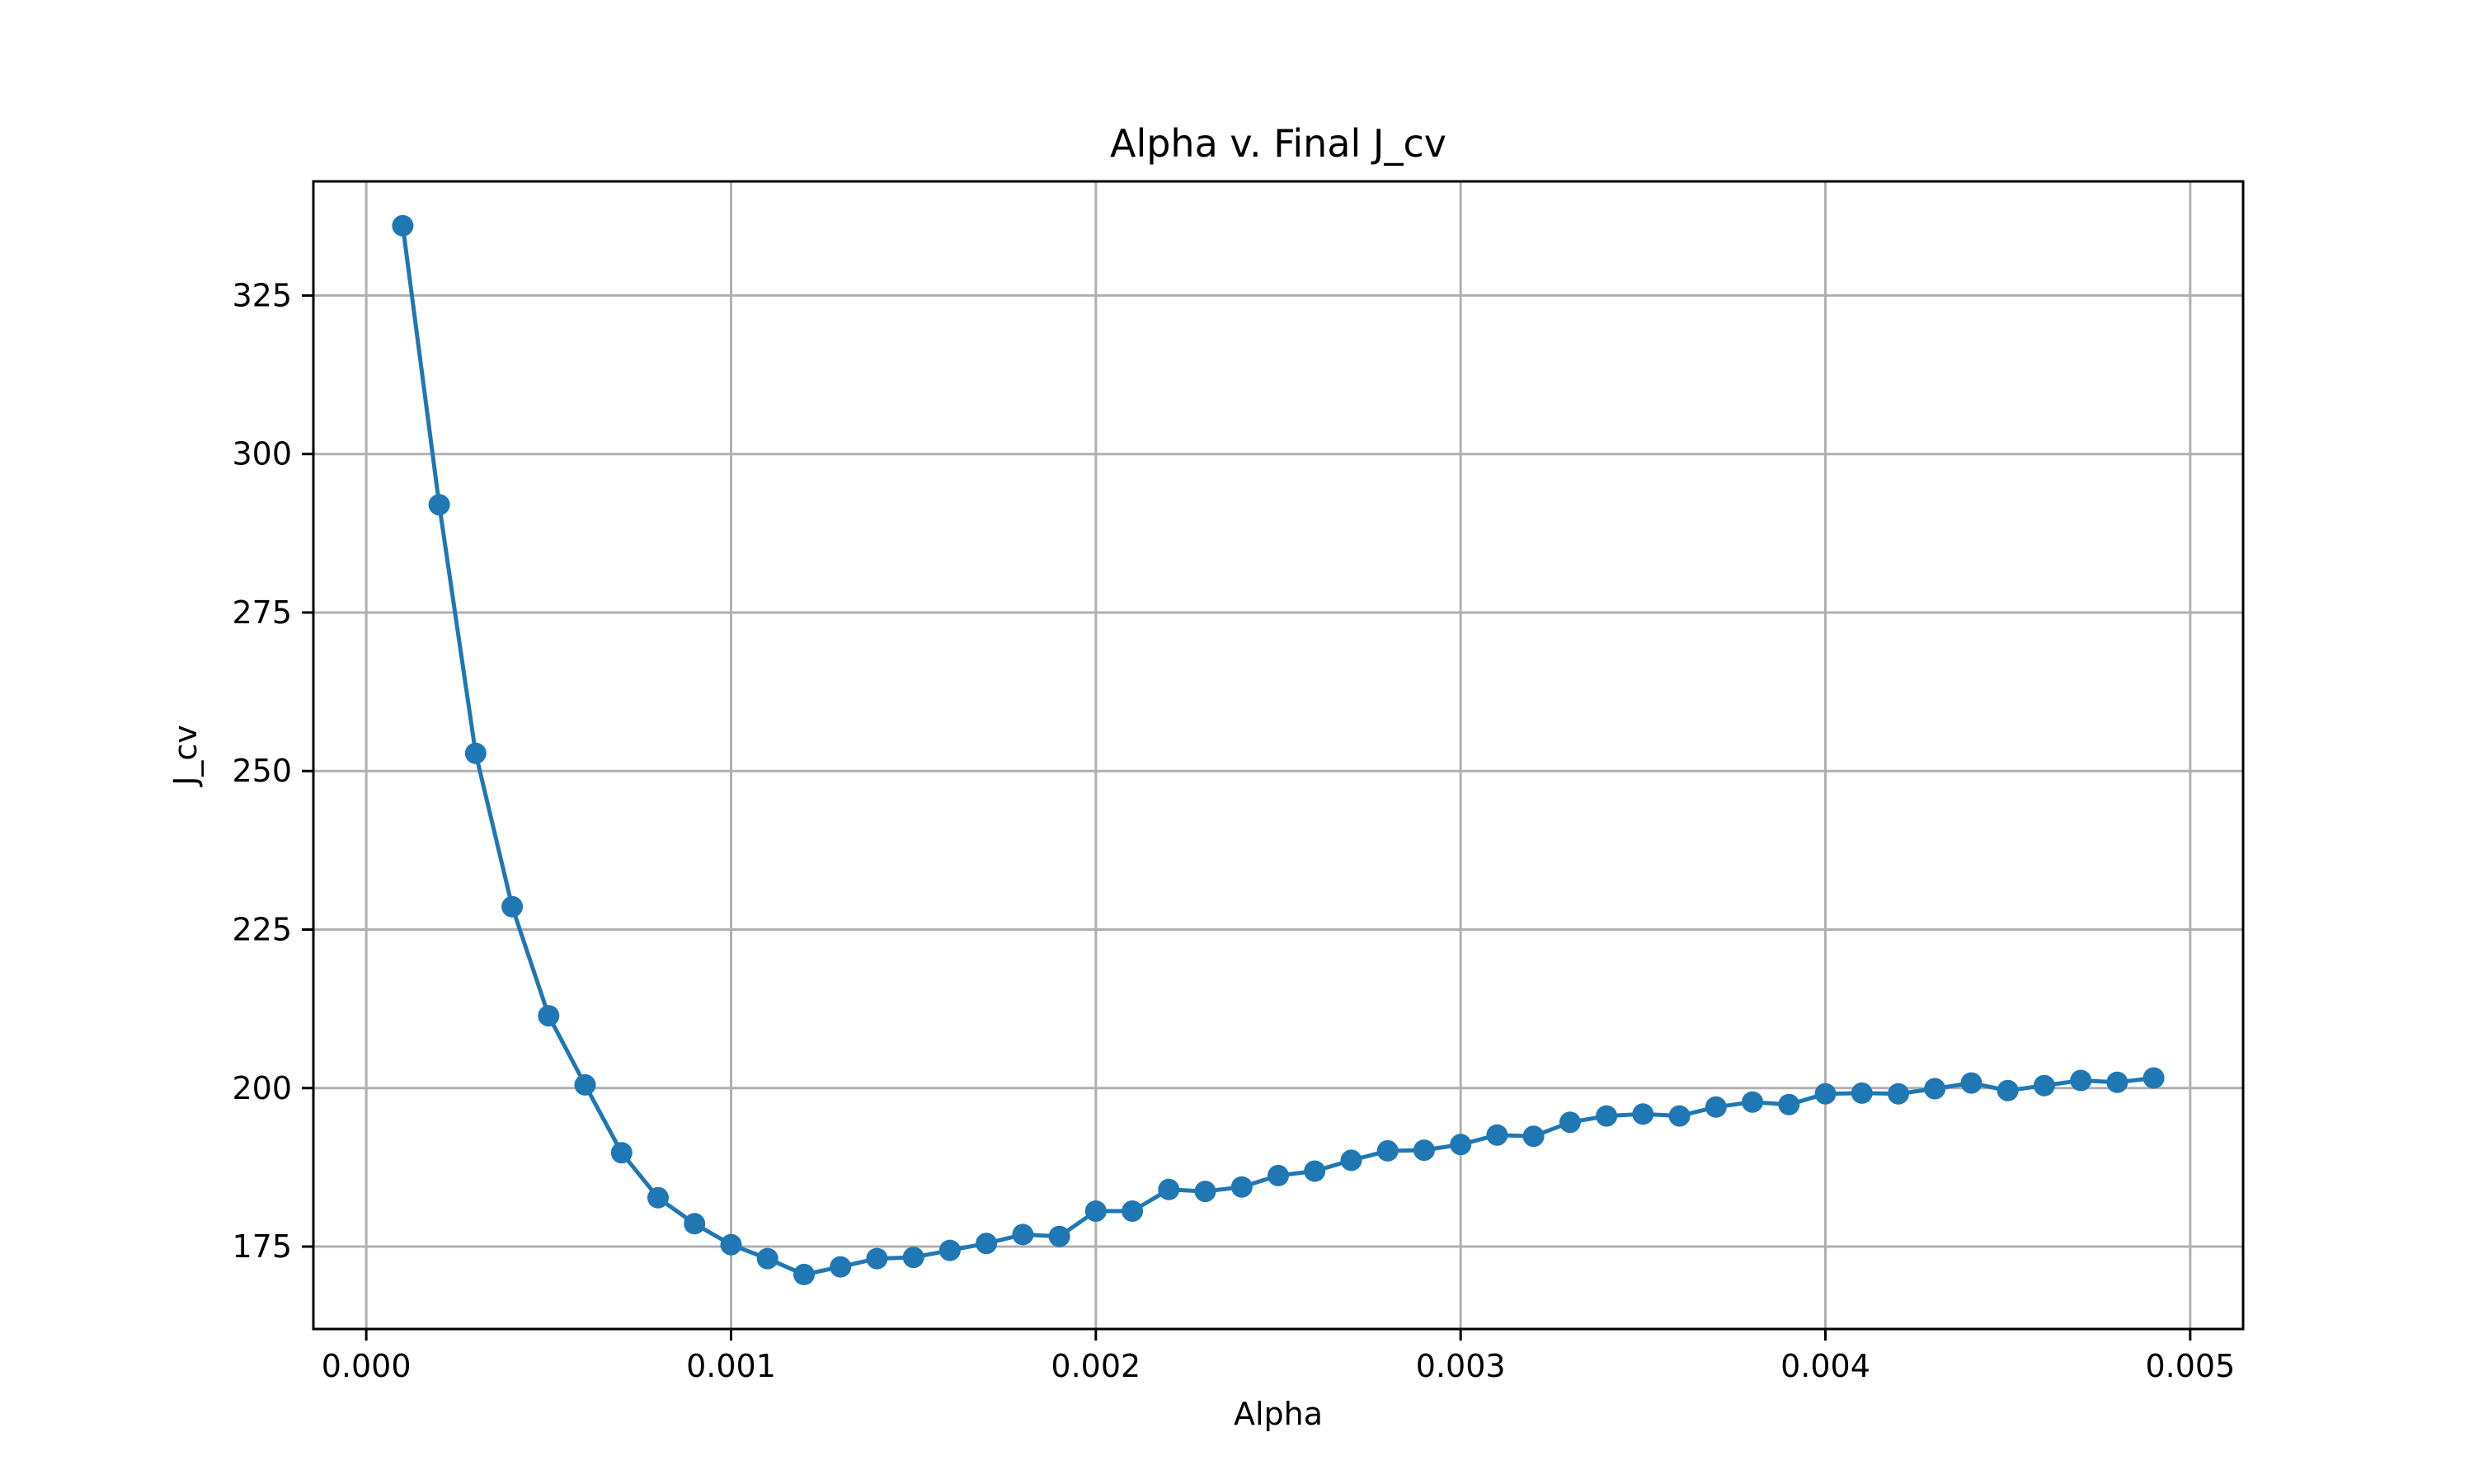 The image size is (2474, 1484). What do you see at coordinates (262, 771) in the screenshot?
I see `y-tick-label: 250` at bounding box center [262, 771].